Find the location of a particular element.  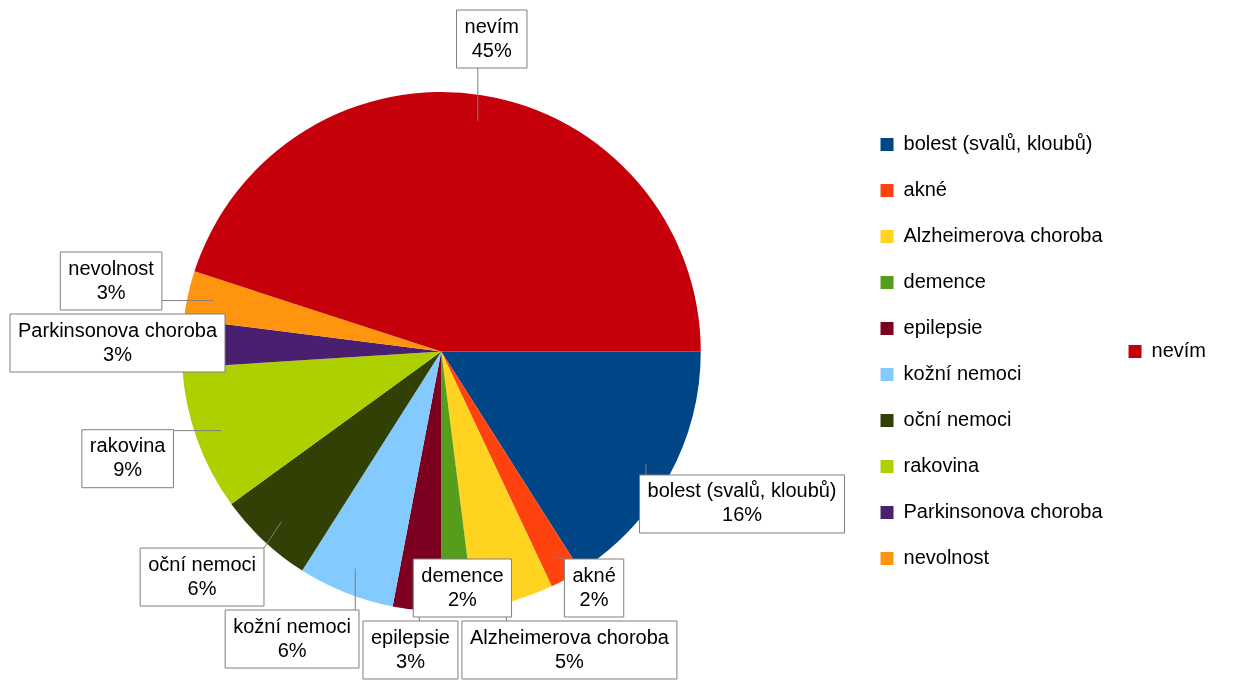

legend-label: kožní nemoci is located at coordinates (962, 373).